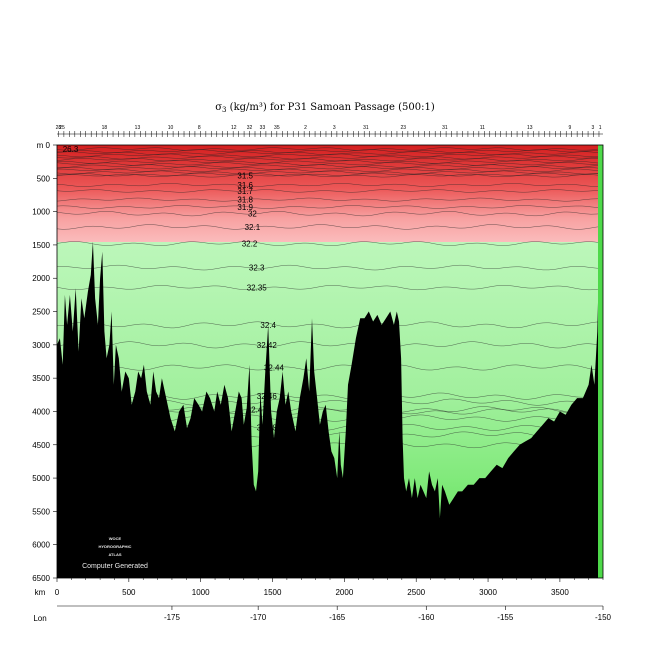 The width and height of the screenshot is (650, 650). I want to click on station-label: 25, so click(62, 128).